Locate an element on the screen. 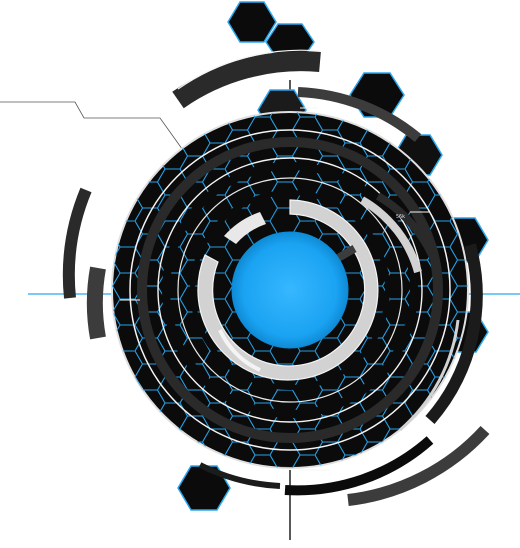  blue-core is located at coordinates (290, 290).